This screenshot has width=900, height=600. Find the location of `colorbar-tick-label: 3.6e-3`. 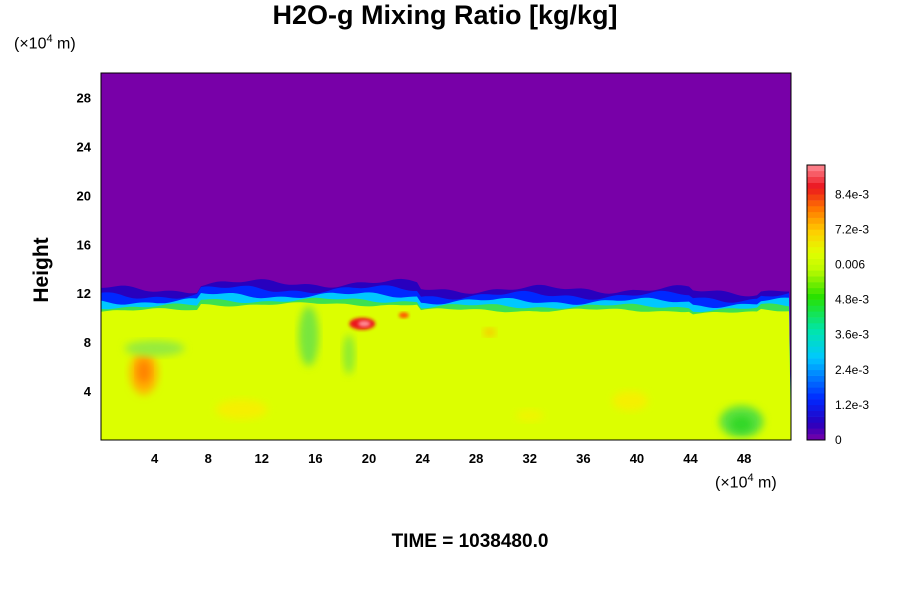

colorbar-tick-label: 3.6e-3 is located at coordinates (852, 335).